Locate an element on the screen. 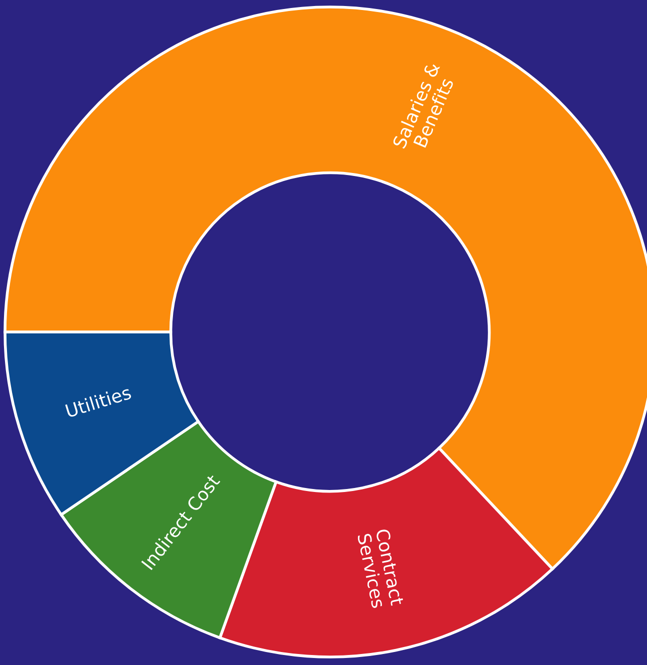 The width and height of the screenshot is (647, 665). slice-label: Contract Services is located at coordinates (380, 568).